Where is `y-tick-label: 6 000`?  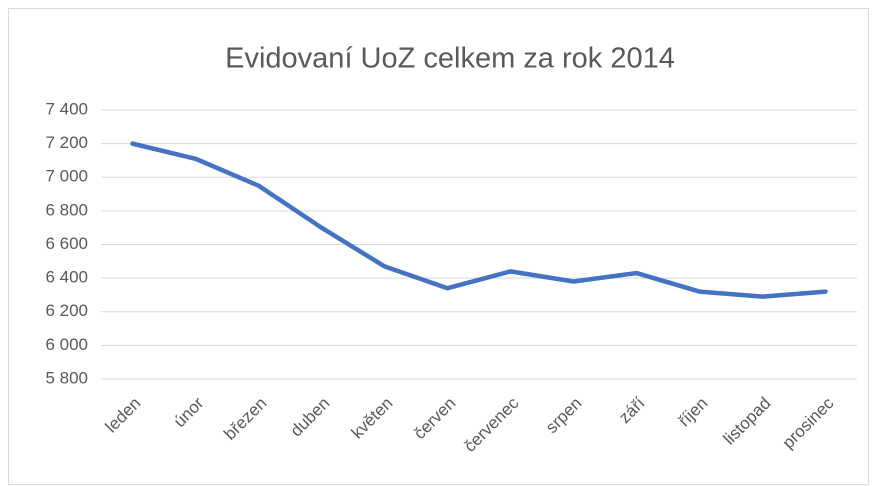
y-tick-label: 6 000 is located at coordinates (66, 344).